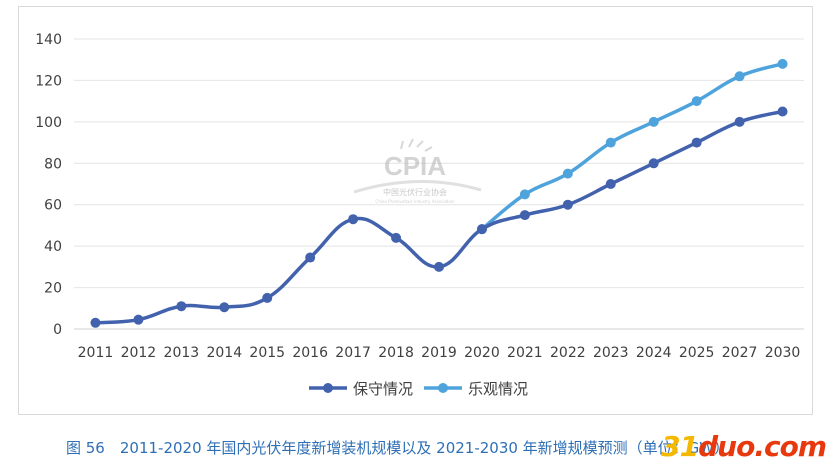 This screenshot has width=840, height=468. I want to click on data-point-0-2022, so click(567, 204).